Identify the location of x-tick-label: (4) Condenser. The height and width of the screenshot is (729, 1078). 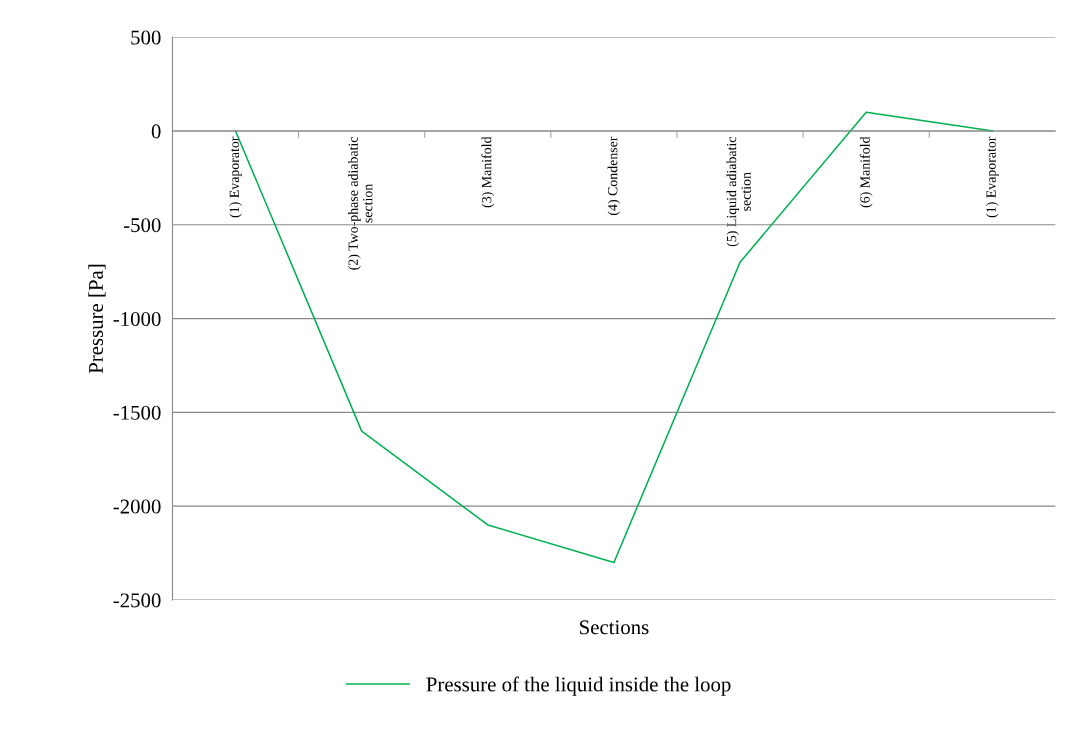
(614, 175).